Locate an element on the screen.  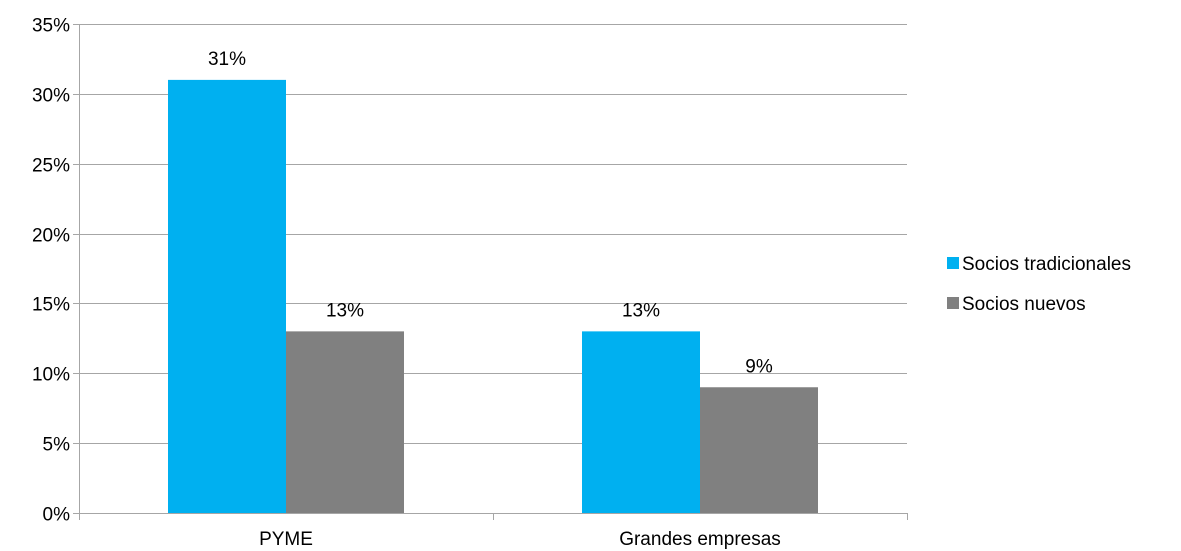
y-tick-label: 25% is located at coordinates (51, 166).